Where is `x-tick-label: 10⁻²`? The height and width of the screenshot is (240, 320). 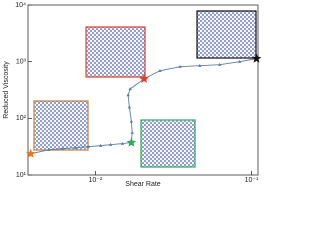
x-tick-label: 10⁻² is located at coordinates (96, 180).